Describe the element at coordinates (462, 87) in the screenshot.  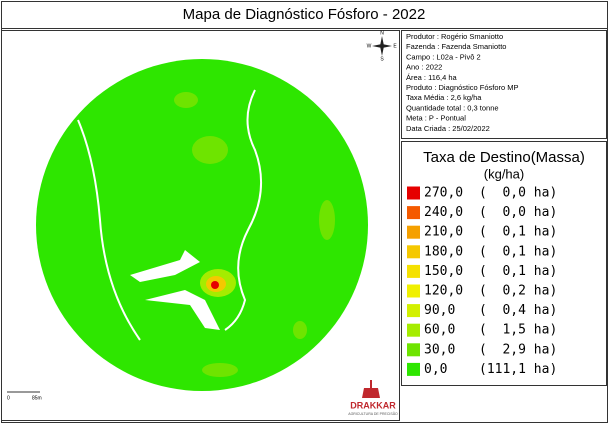
I see `info-line: Produto : Diagnóstico Fósforo MP` at that location.